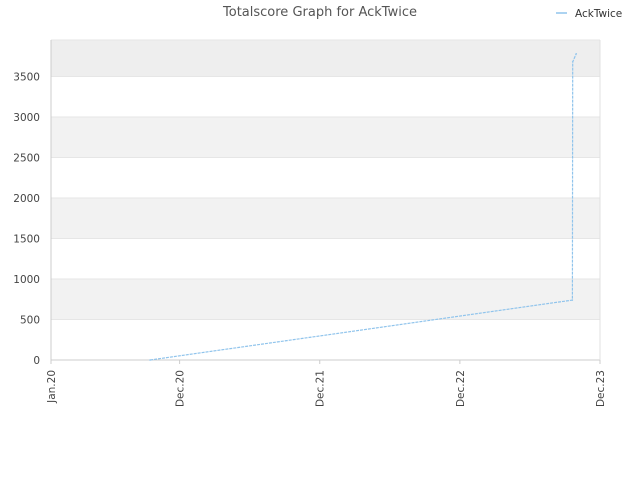 This screenshot has width=640, height=480. Describe the element at coordinates (52, 387) in the screenshot. I see `x-tick-label: Jan.20` at that location.